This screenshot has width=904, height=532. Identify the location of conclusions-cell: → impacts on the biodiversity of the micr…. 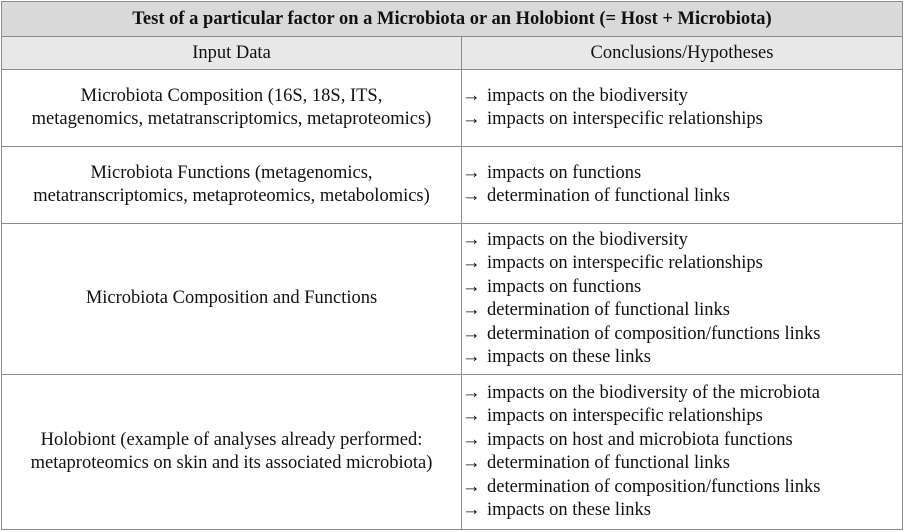
(682, 452).